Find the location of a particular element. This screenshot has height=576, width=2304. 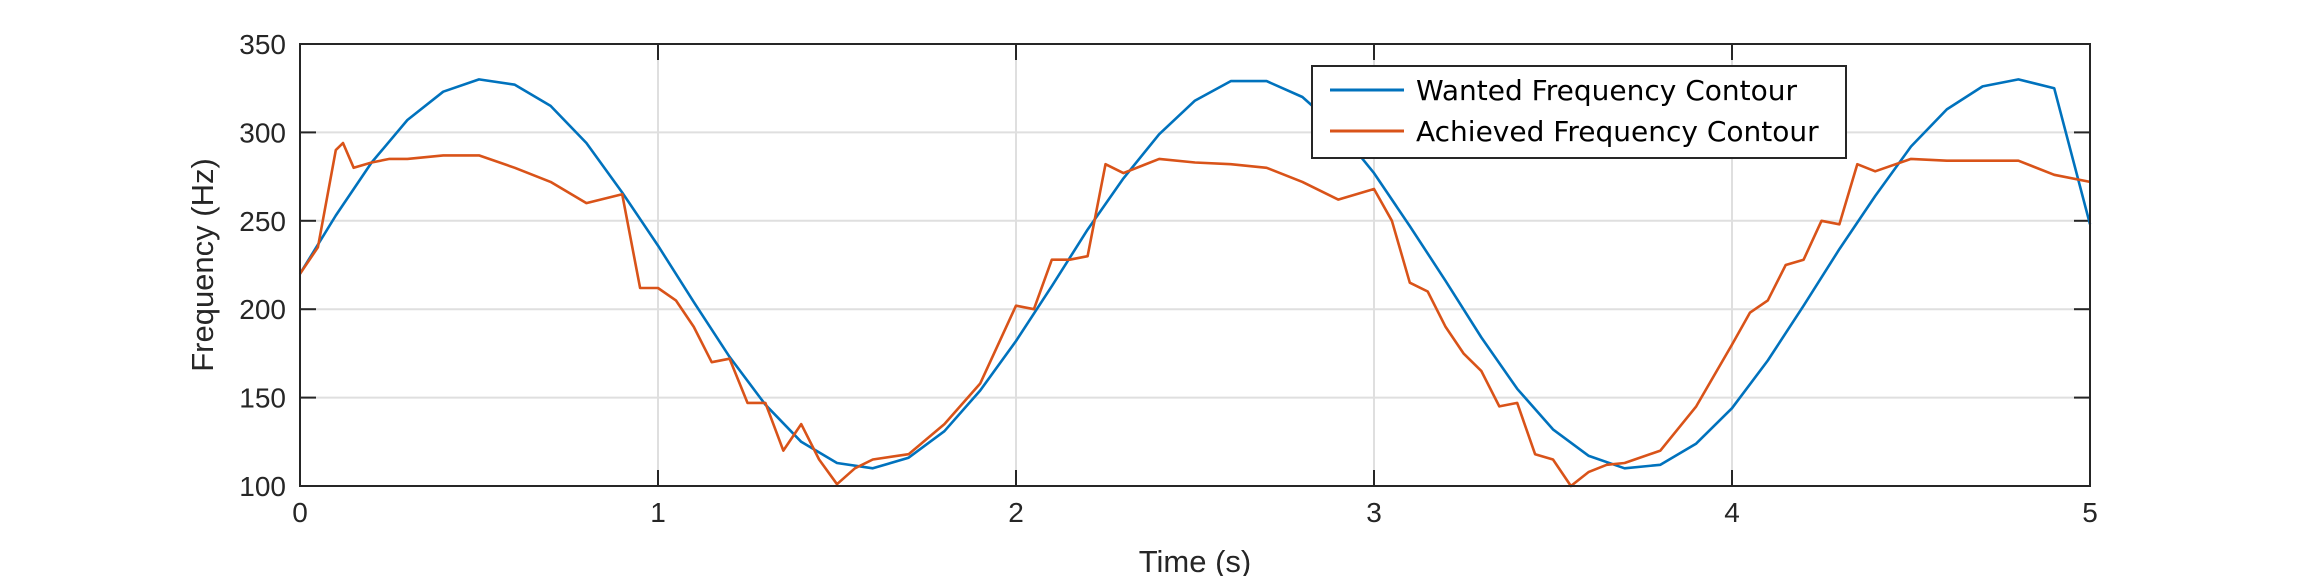

legend-box is located at coordinates (1579, 112).